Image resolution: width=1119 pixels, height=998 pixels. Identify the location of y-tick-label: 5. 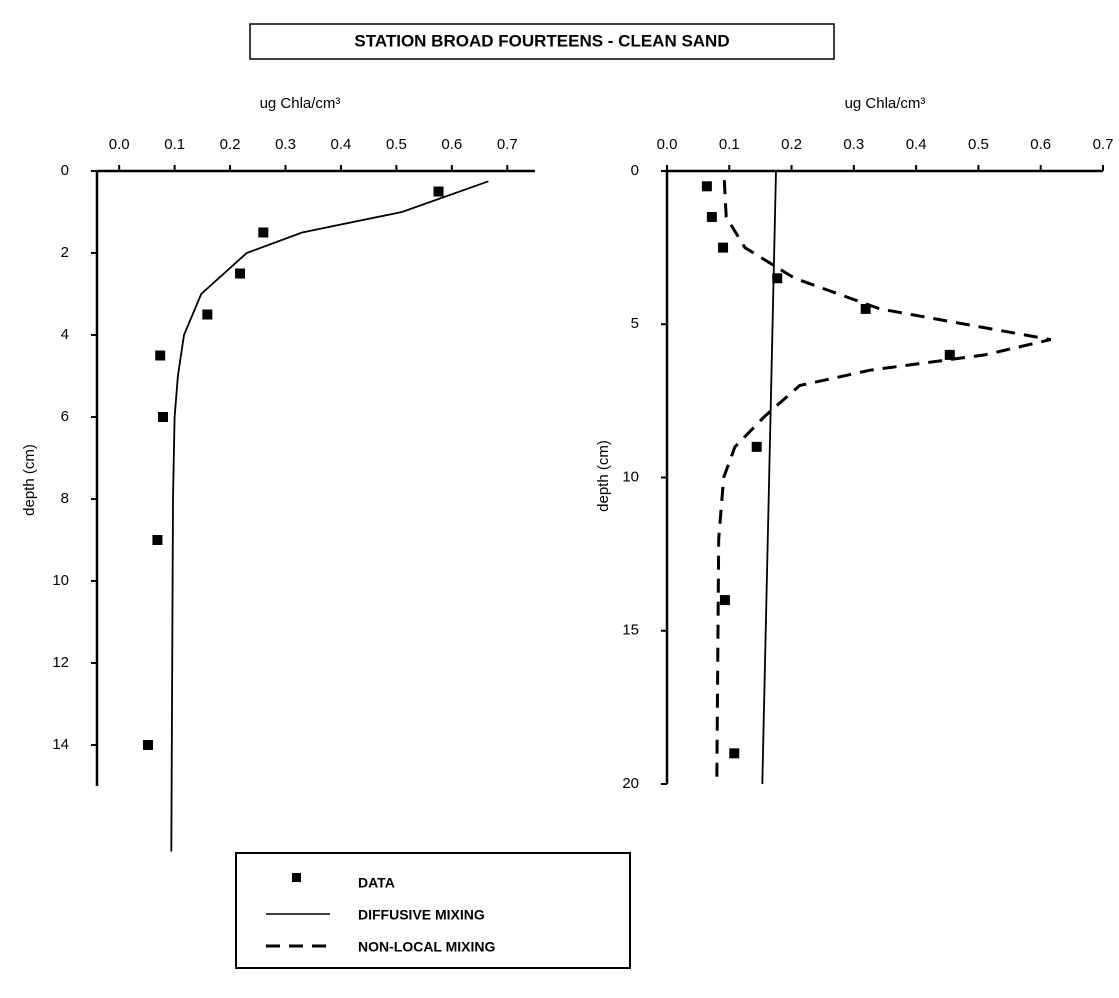
(635, 323).